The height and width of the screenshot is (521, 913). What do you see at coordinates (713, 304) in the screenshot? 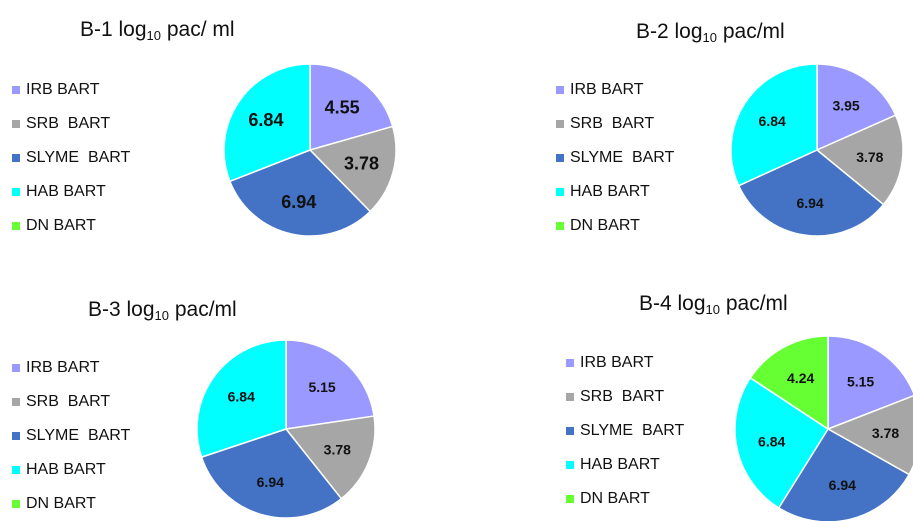
I see `chart-4-title: B-4 log10 pac/ml` at bounding box center [713, 304].